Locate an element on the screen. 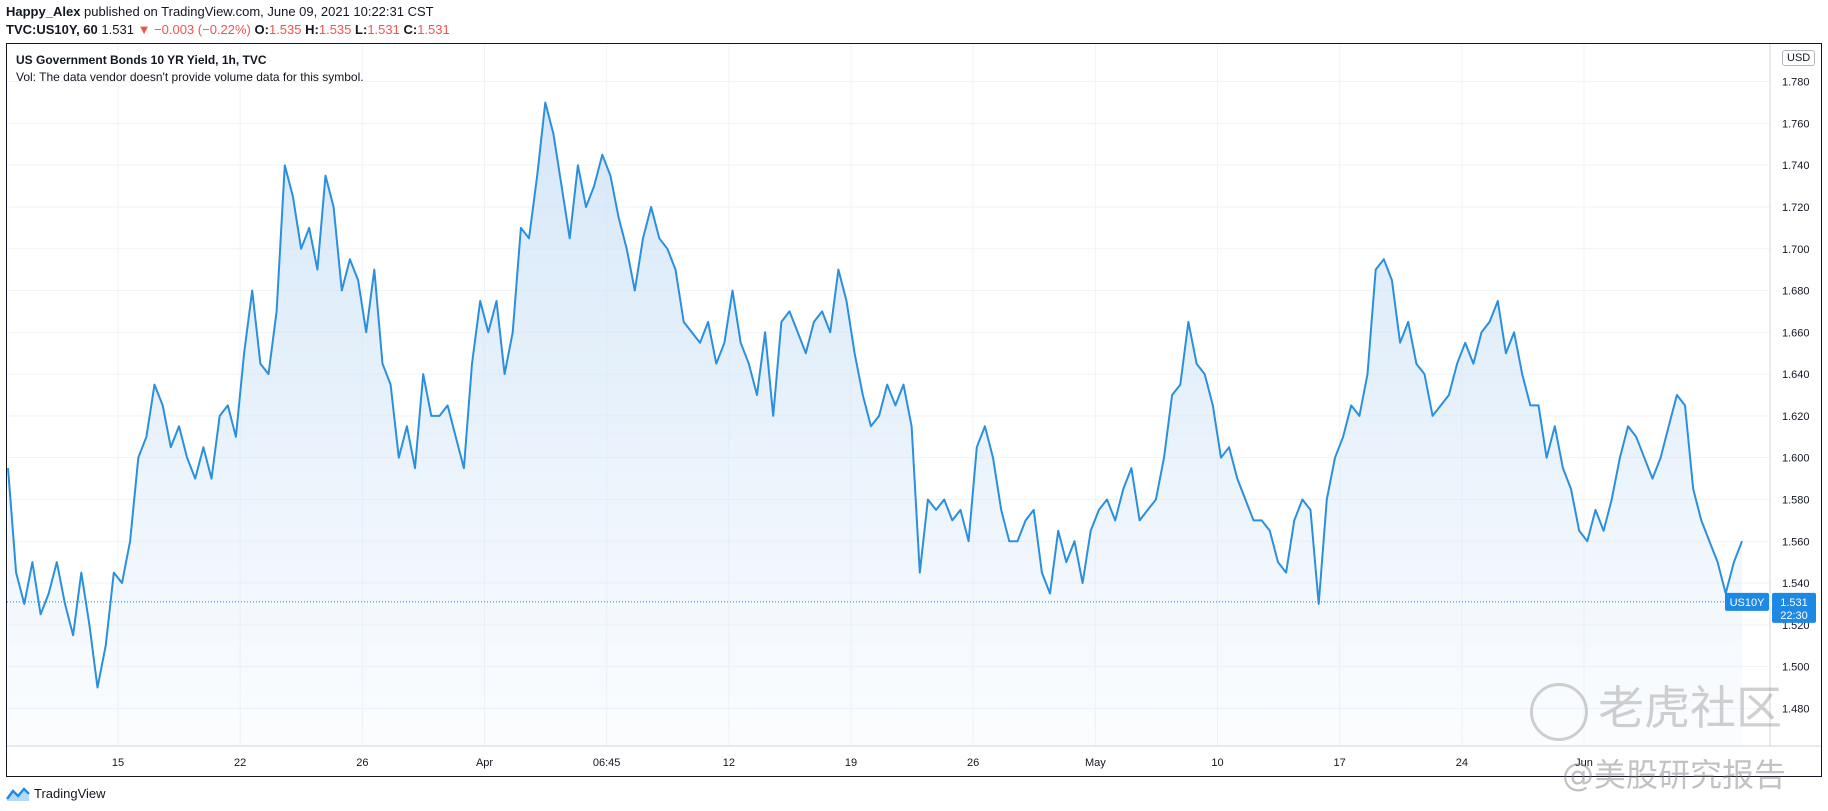  y-tick-label: 1.640 is located at coordinates (1796, 375).